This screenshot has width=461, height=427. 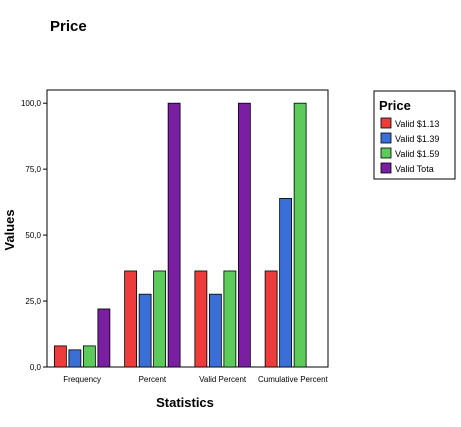 What do you see at coordinates (153, 379) in the screenshot?
I see `x-tick-label: Percent` at bounding box center [153, 379].